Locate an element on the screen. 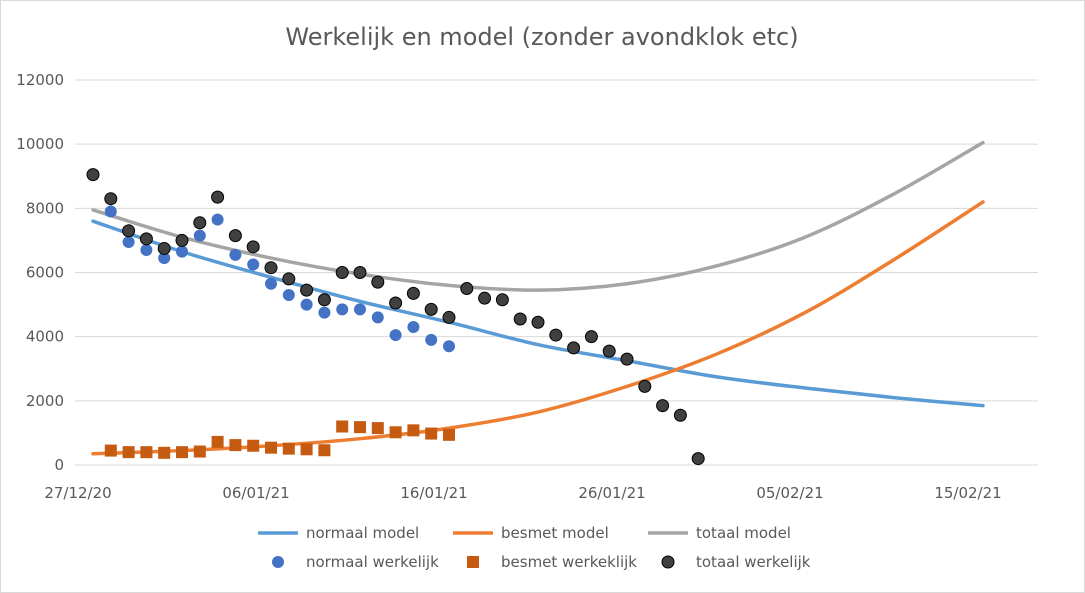  legend-item-normaal-model: normaal model is located at coordinates (338, 533).